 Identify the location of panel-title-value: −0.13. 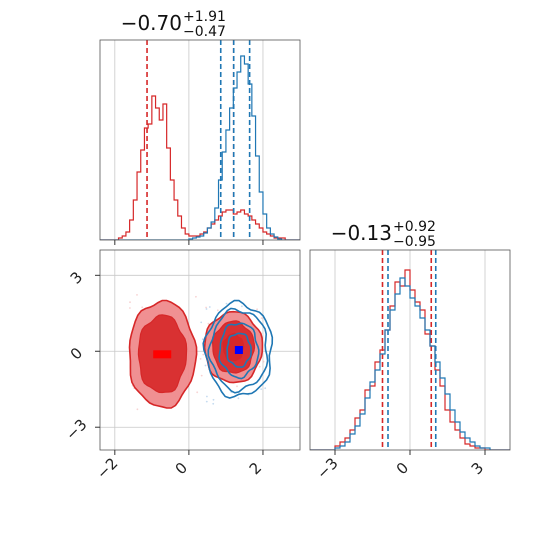
(361, 233).